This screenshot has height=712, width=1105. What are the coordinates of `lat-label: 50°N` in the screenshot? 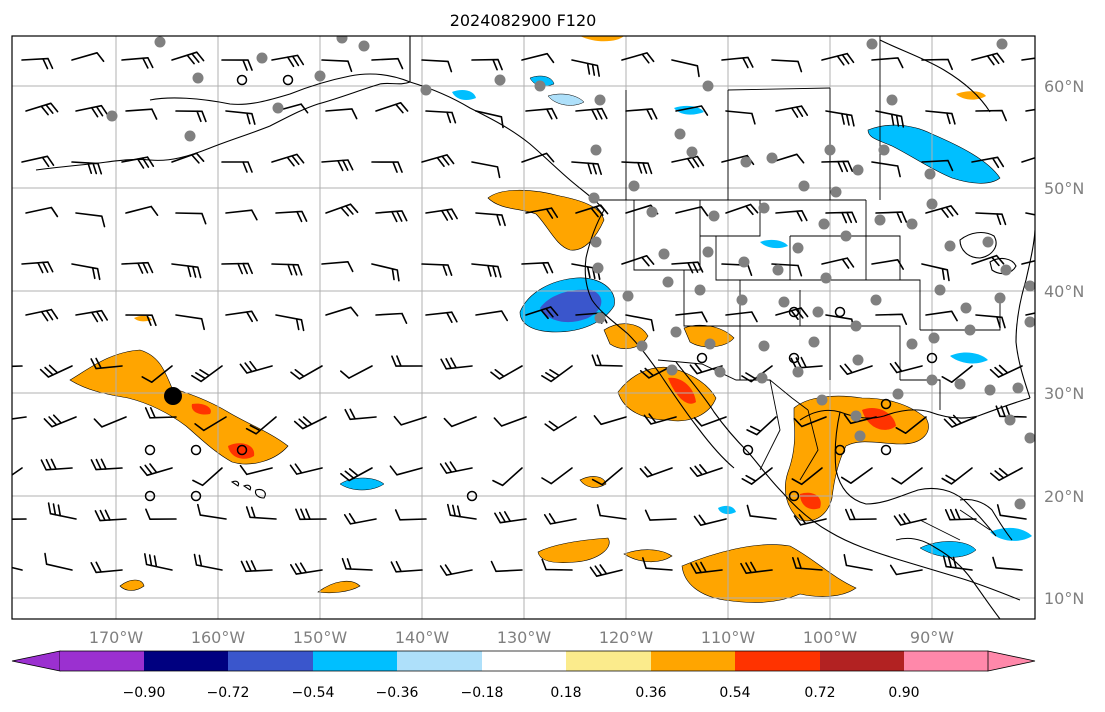 It's located at (1064, 188).